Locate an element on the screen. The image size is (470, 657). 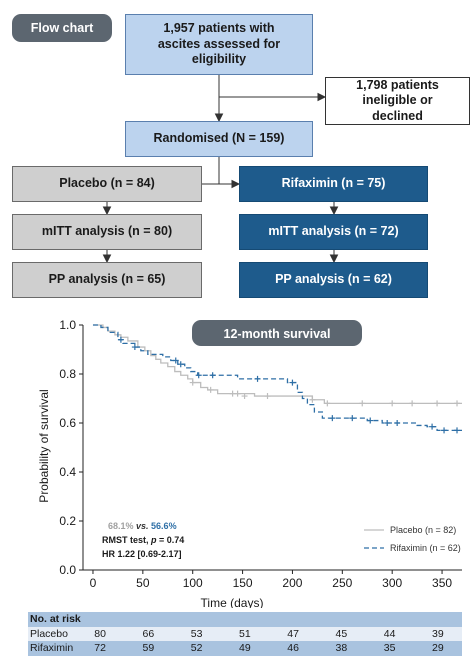
risk-row-rifaximin: Rifaximin 72 59 52 49 46 38 35 29 is located at coordinates (245, 648).